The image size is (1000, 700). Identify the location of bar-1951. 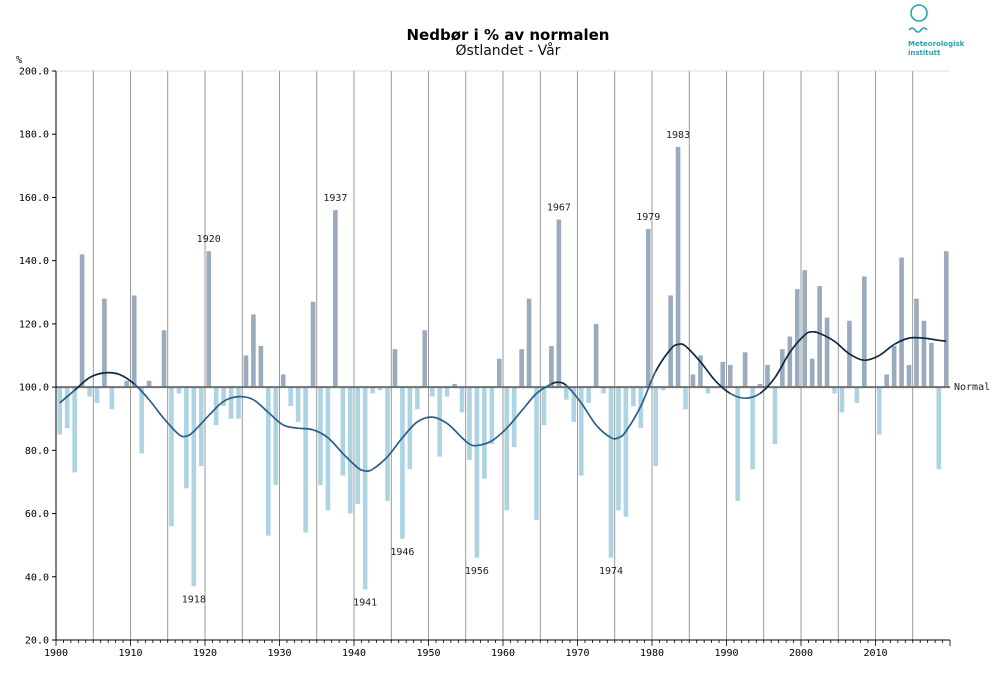
(439, 422).